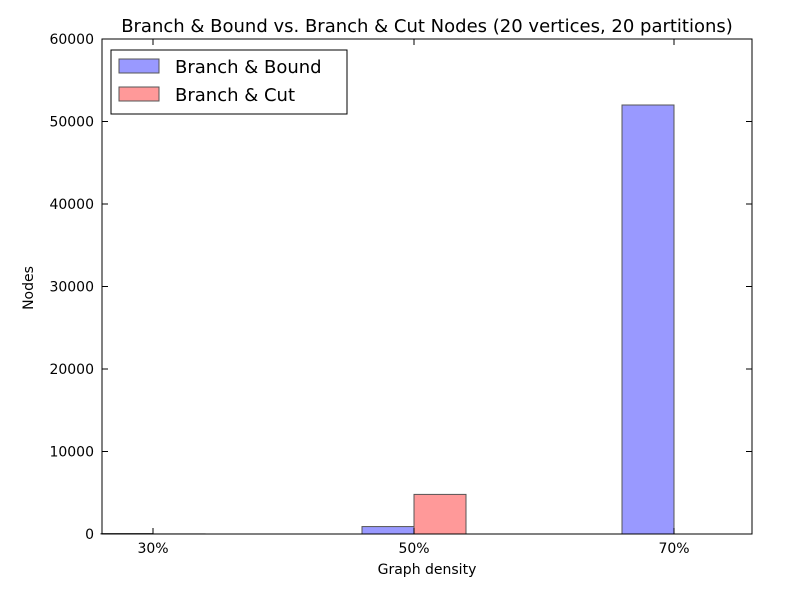 This screenshot has width=800, height=600. What do you see at coordinates (413, 549) in the screenshot?
I see `x-tick-label-1: 50%` at bounding box center [413, 549].